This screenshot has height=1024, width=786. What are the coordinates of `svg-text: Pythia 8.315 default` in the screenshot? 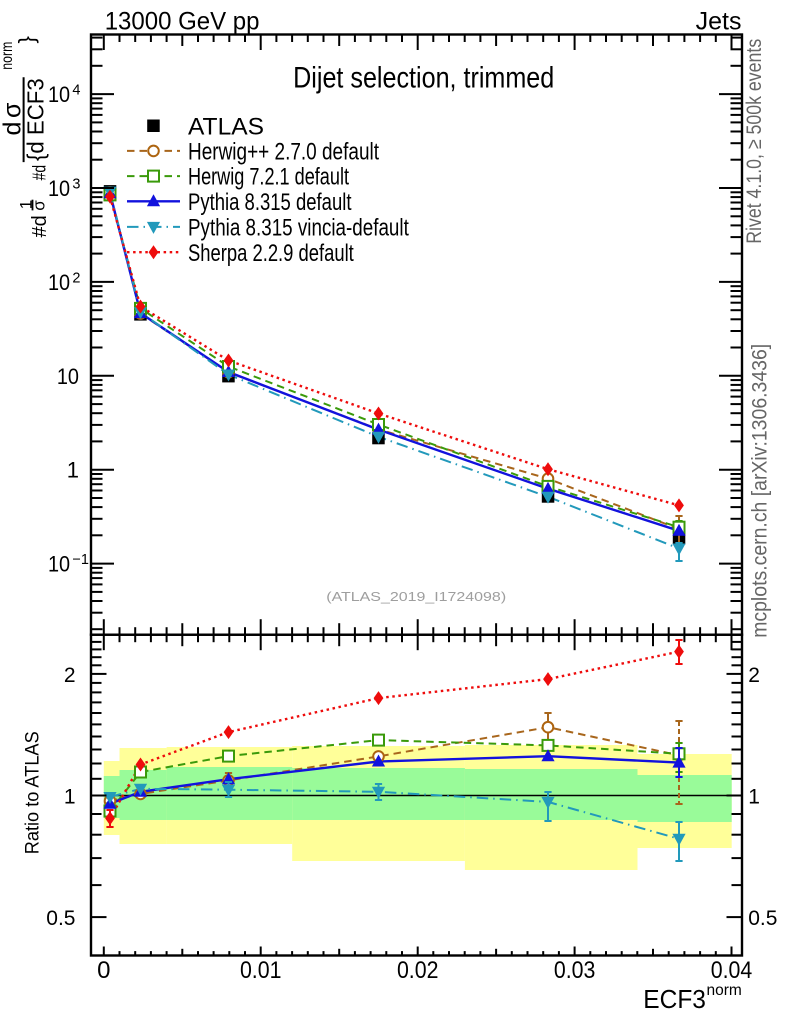 It's located at (270, 202).